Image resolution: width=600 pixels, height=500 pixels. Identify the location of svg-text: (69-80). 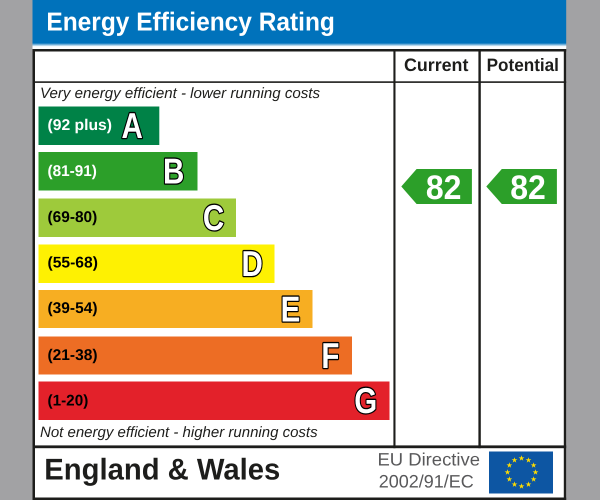
(73, 217).